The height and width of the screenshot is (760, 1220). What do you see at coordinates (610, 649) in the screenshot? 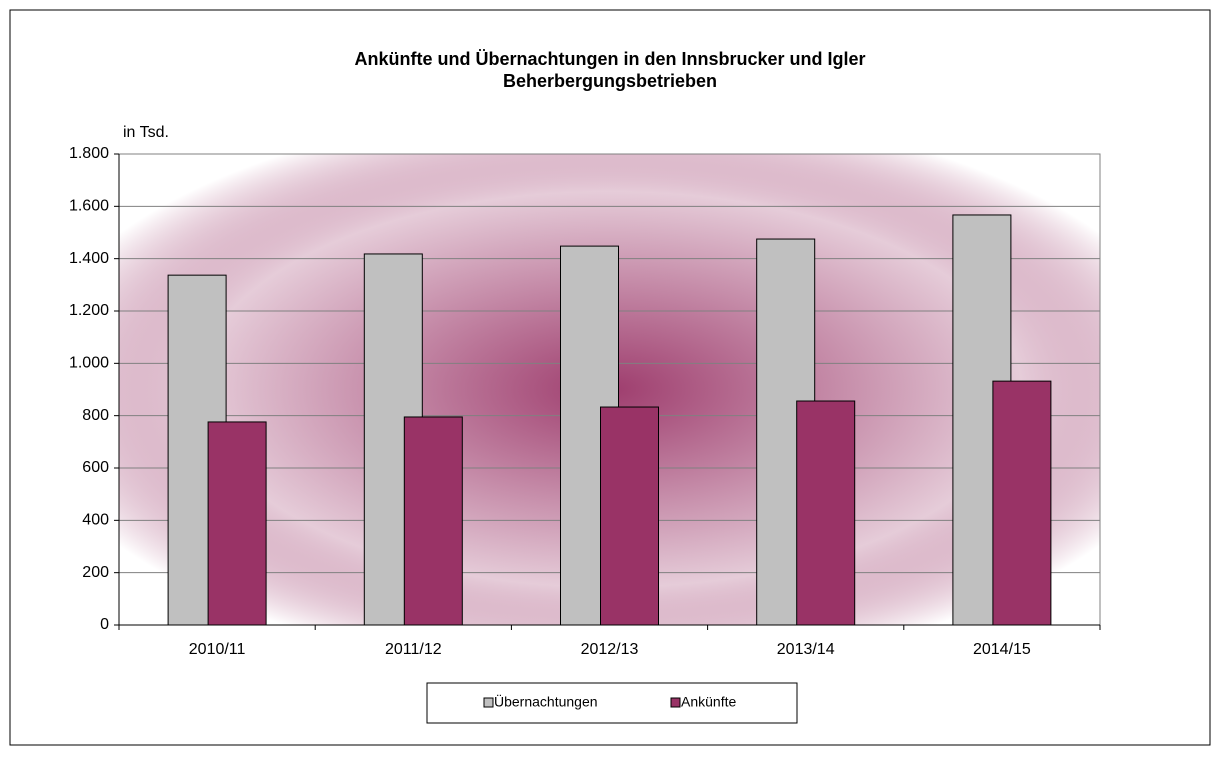
I see `x-tick-label: 2012/13` at bounding box center [610, 649].